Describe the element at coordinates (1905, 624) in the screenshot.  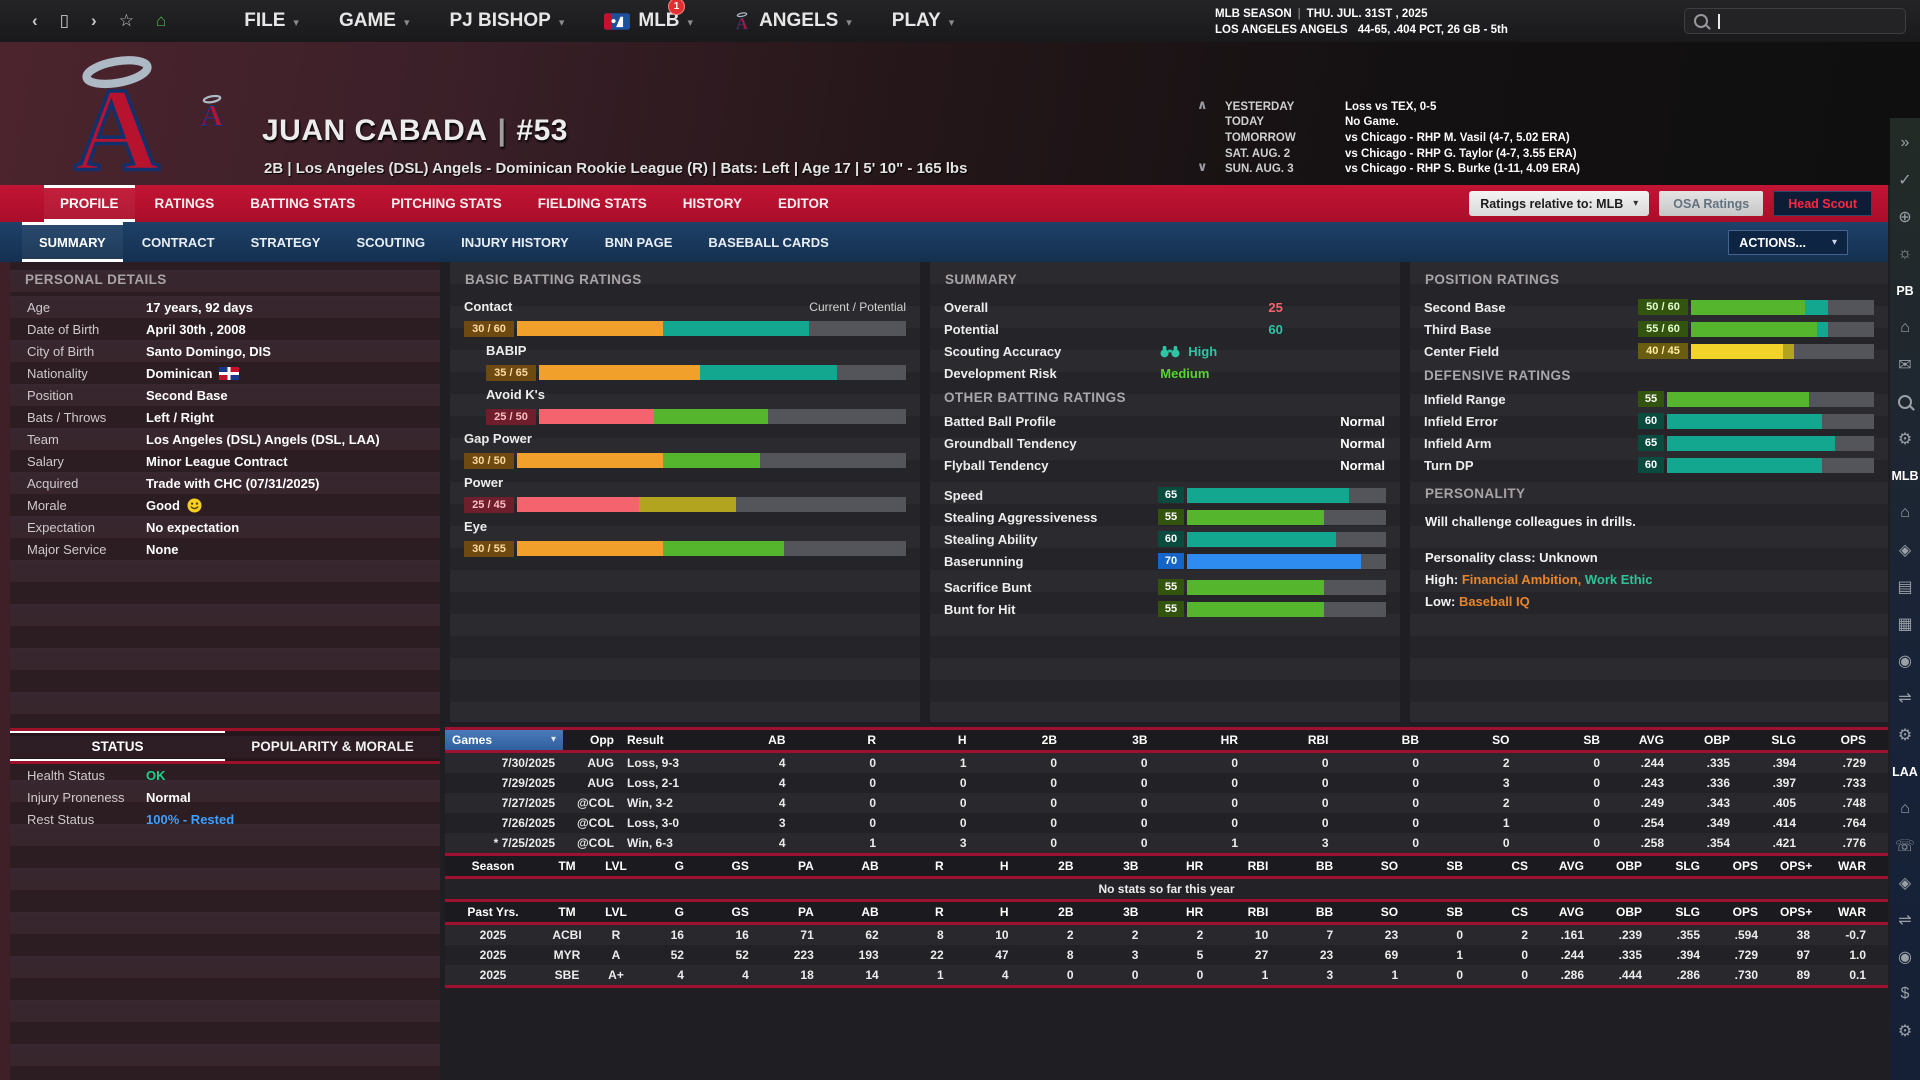
I see `stats-icon: ▦` at that location.